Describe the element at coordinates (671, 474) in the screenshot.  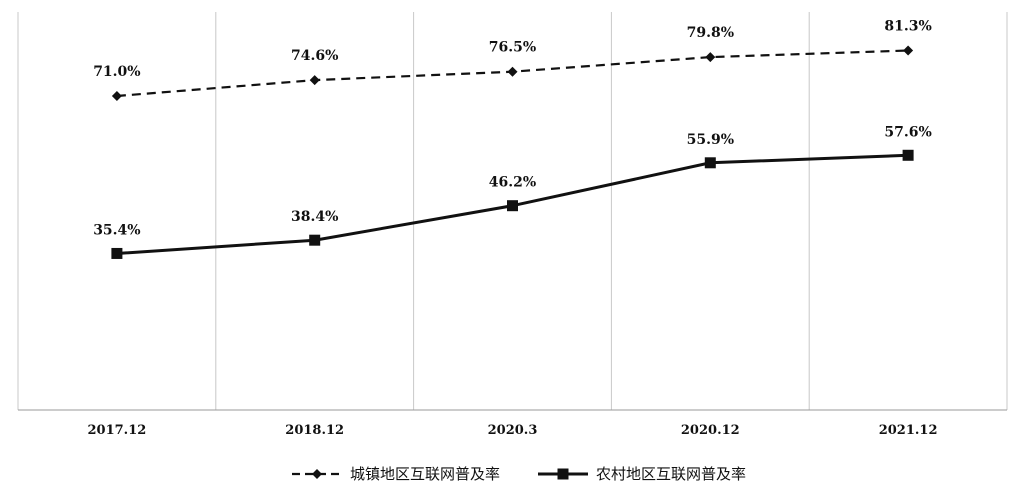
I see `legend-label-rural: 农村地区互联网普及率` at that location.